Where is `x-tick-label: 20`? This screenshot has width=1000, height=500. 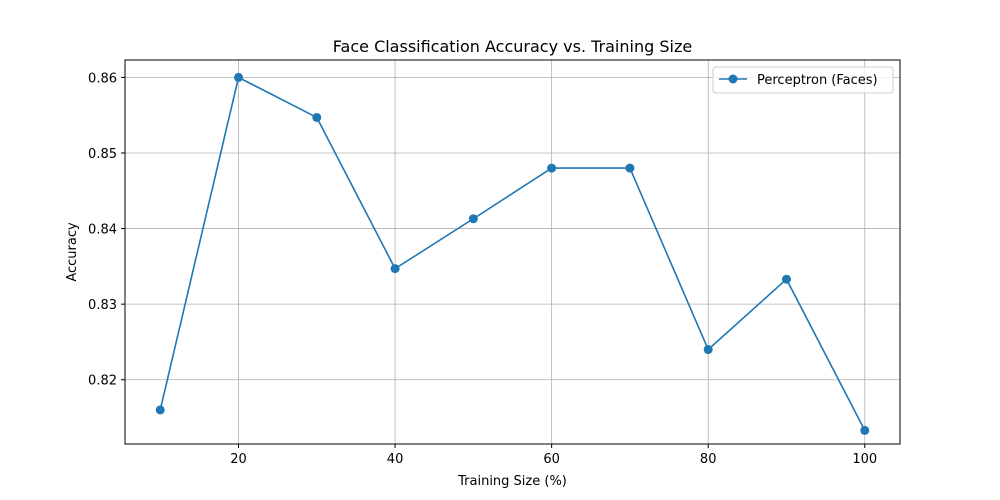
x-tick-label: 20 is located at coordinates (238, 459).